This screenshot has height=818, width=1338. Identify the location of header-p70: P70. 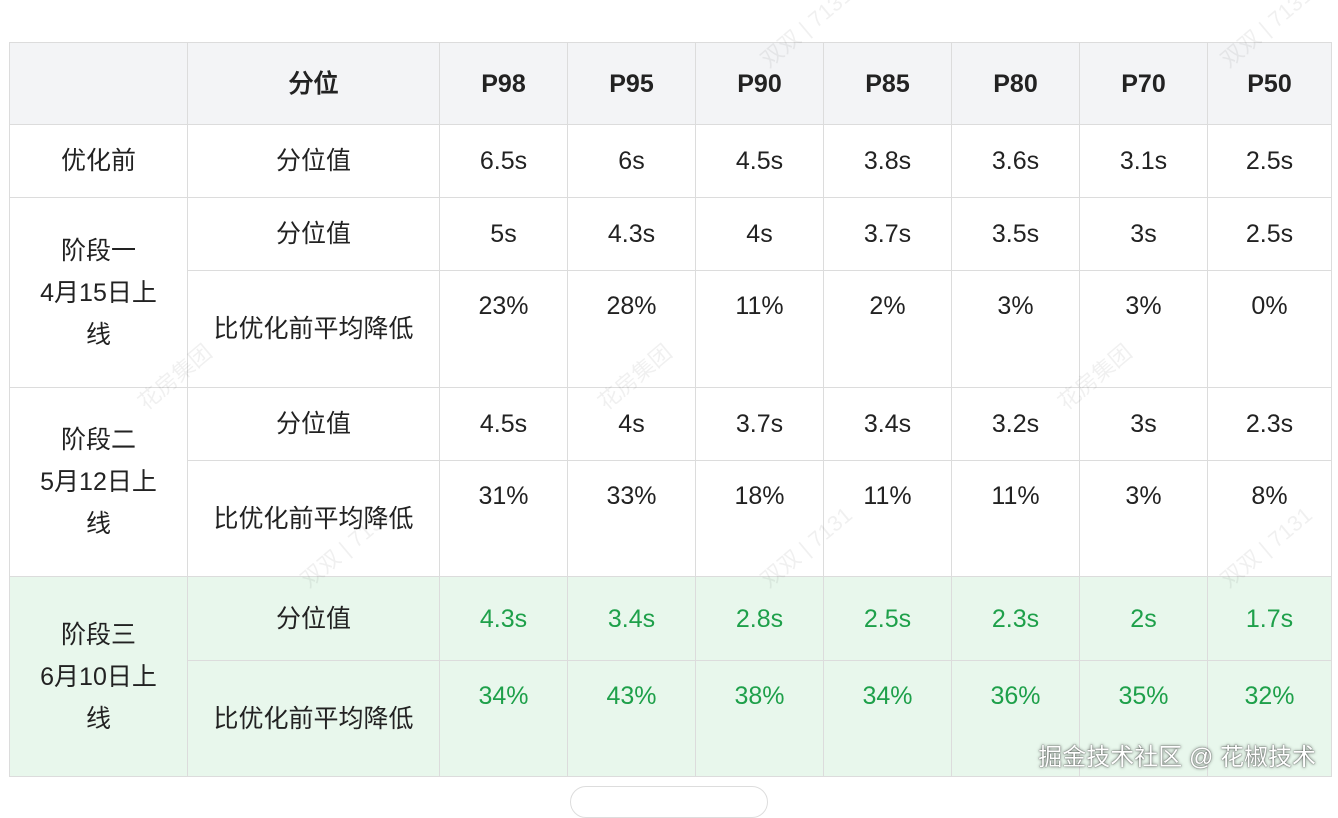
(1143, 83).